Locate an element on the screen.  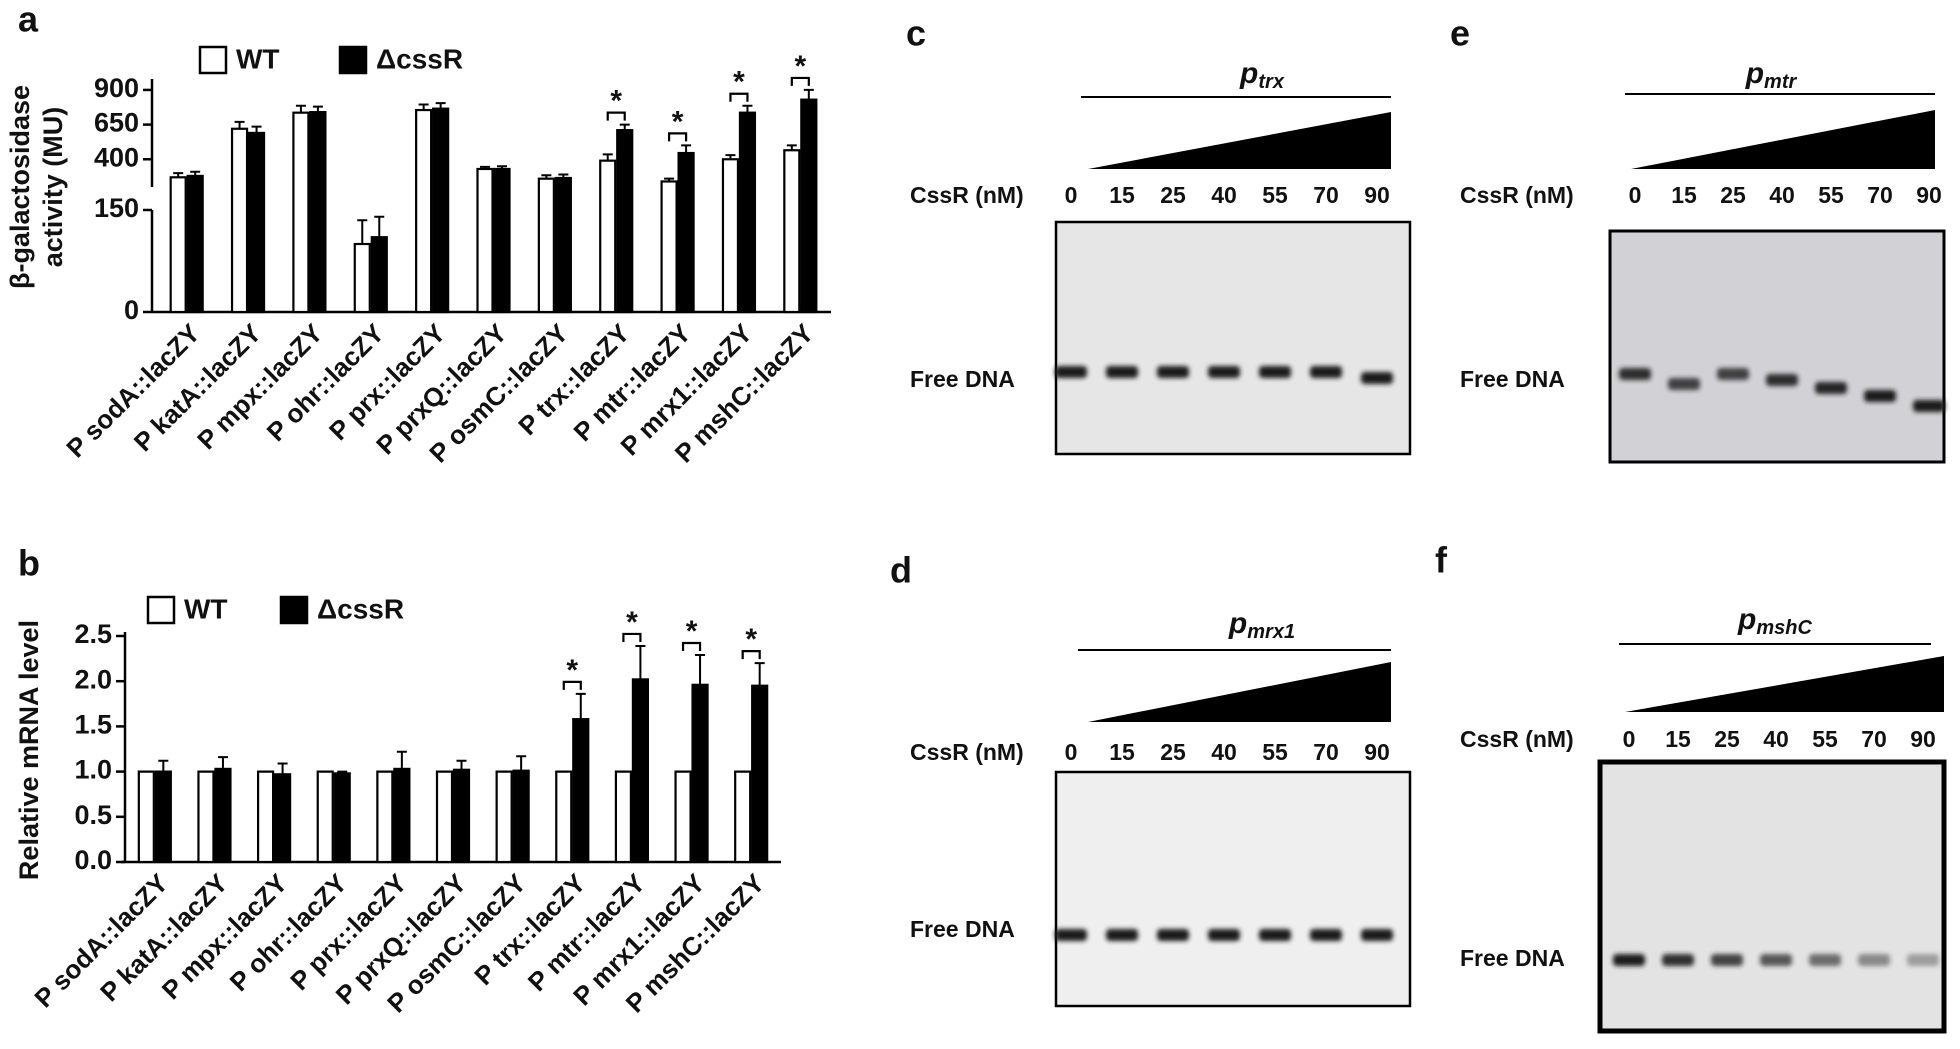
promoter-subscript: mshC is located at coordinates (1784, 628).